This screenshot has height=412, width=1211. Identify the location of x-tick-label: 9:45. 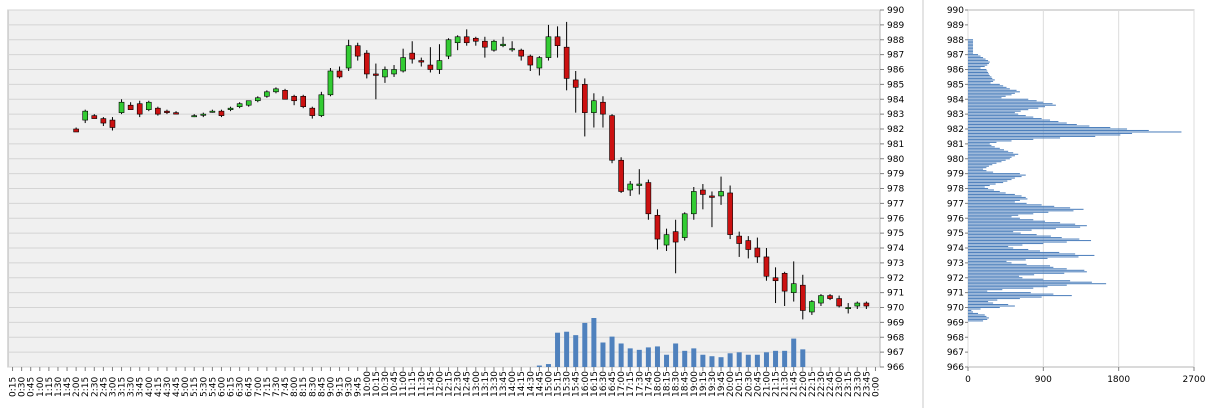
(359, 387).